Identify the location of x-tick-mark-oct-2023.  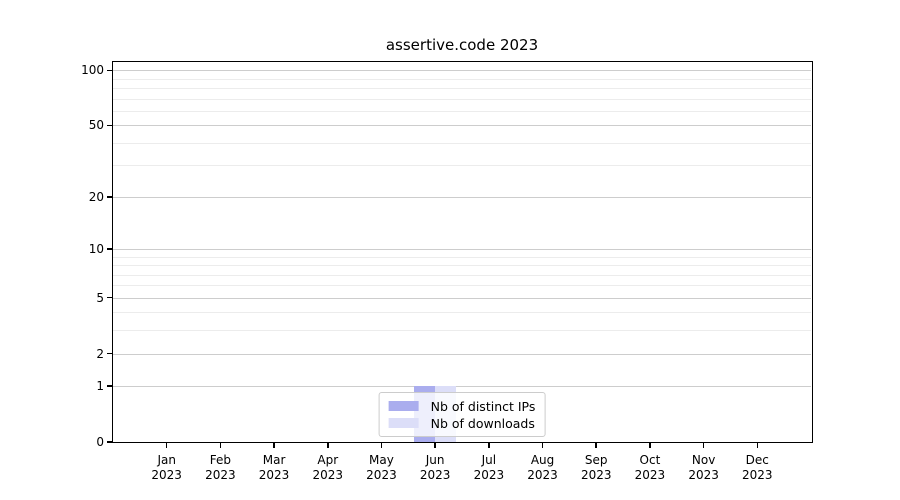
(650, 445).